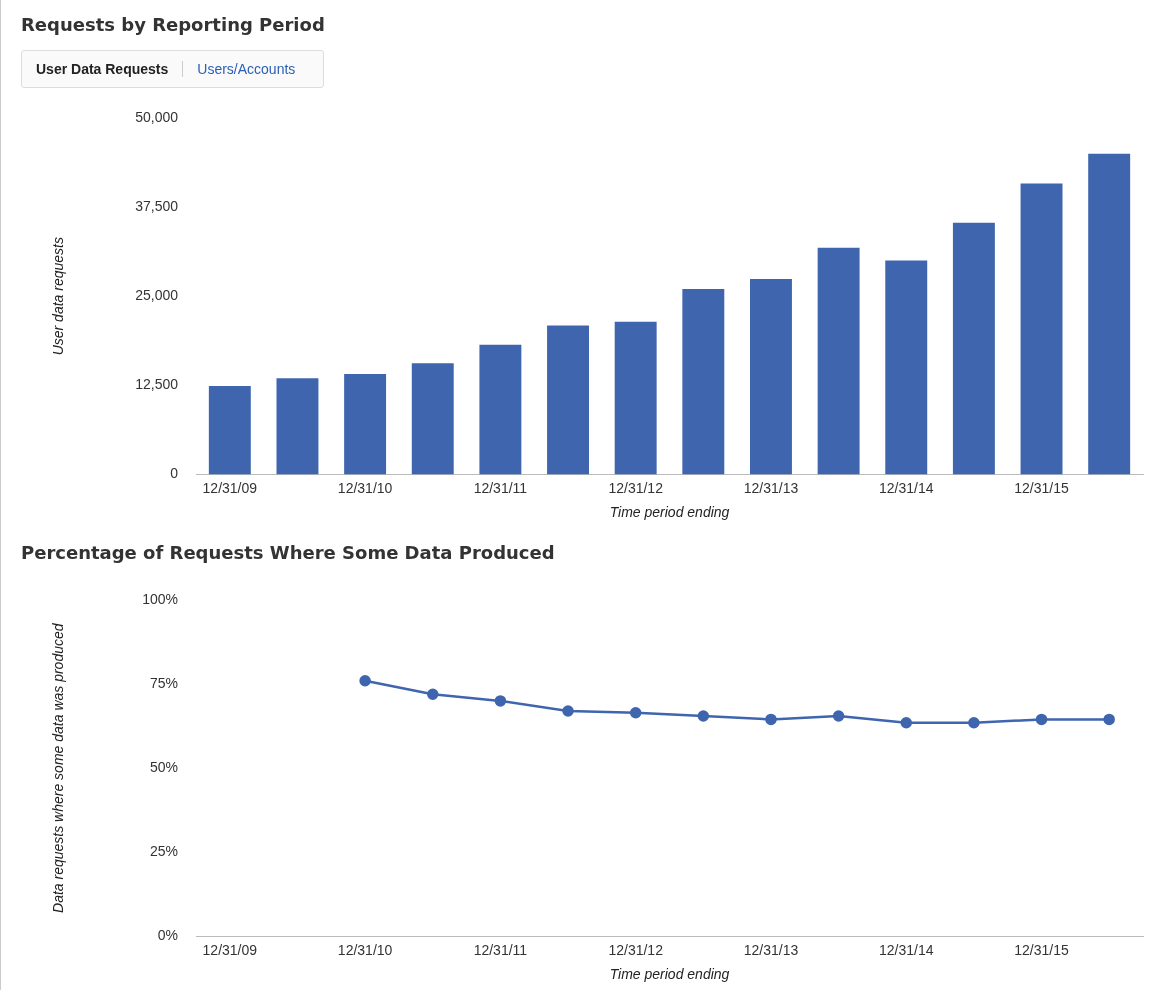 Image resolution: width=1153 pixels, height=1005 pixels. Describe the element at coordinates (157, 295) in the screenshot. I see `y-tick-label: 25,000` at that location.